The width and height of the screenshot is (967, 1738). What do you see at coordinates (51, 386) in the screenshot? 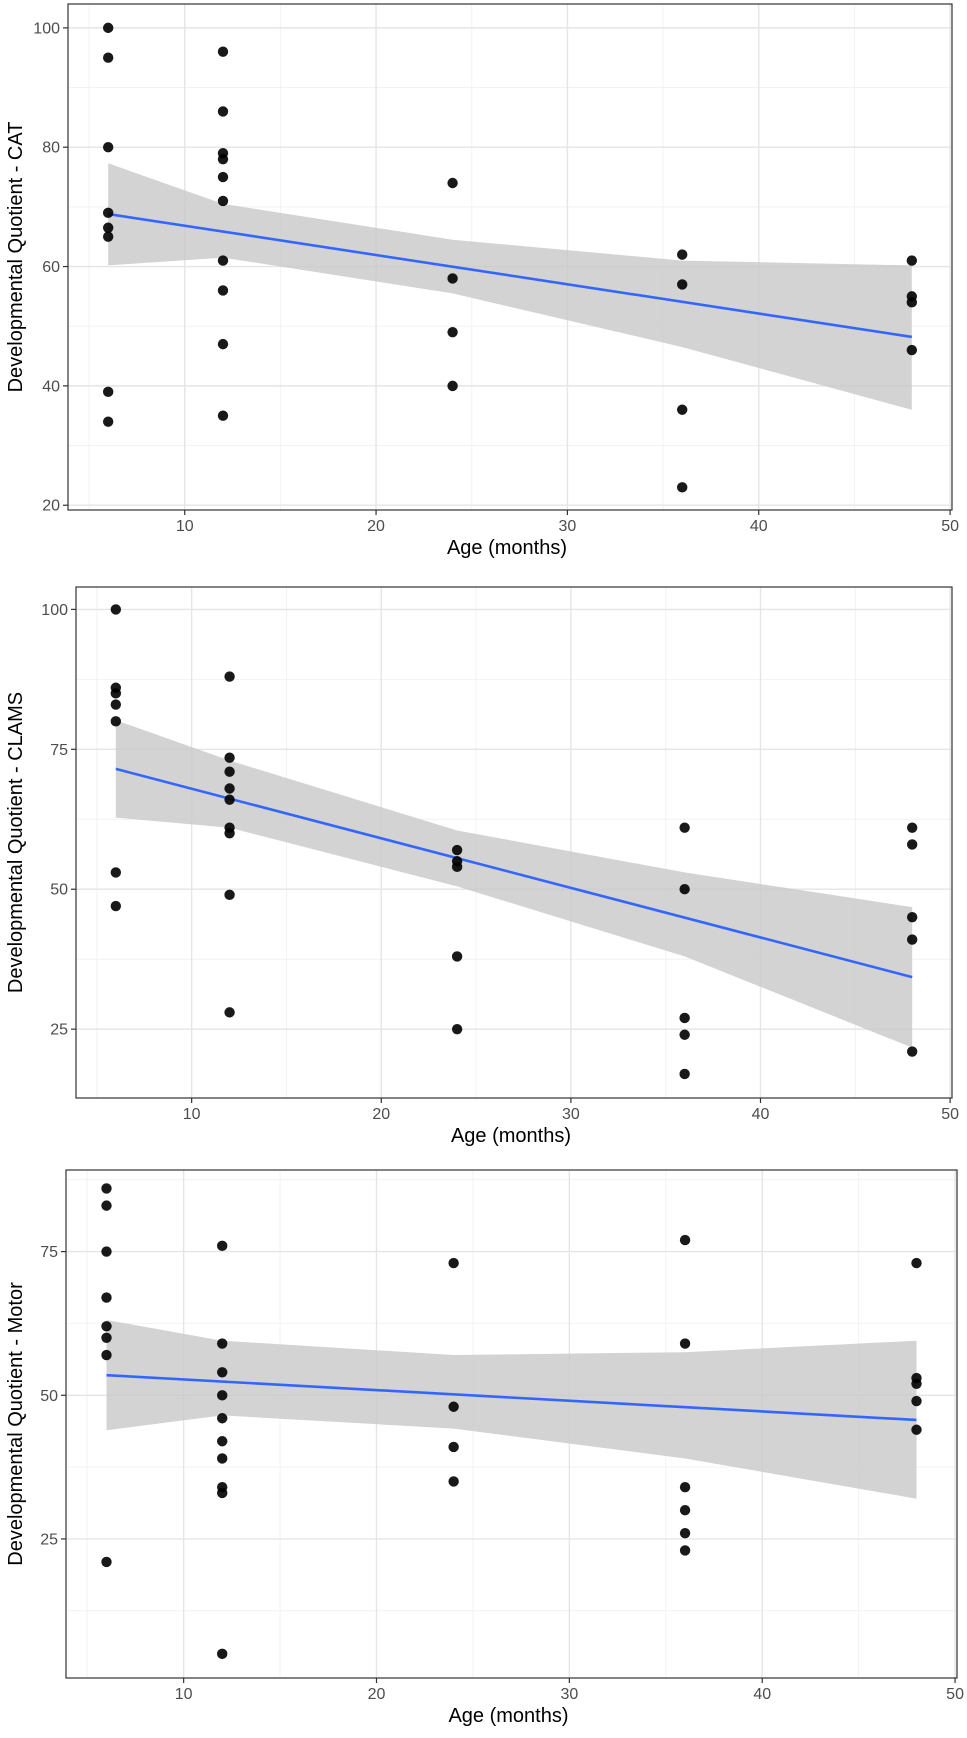
I see `y-tick-label: 40` at bounding box center [51, 386].